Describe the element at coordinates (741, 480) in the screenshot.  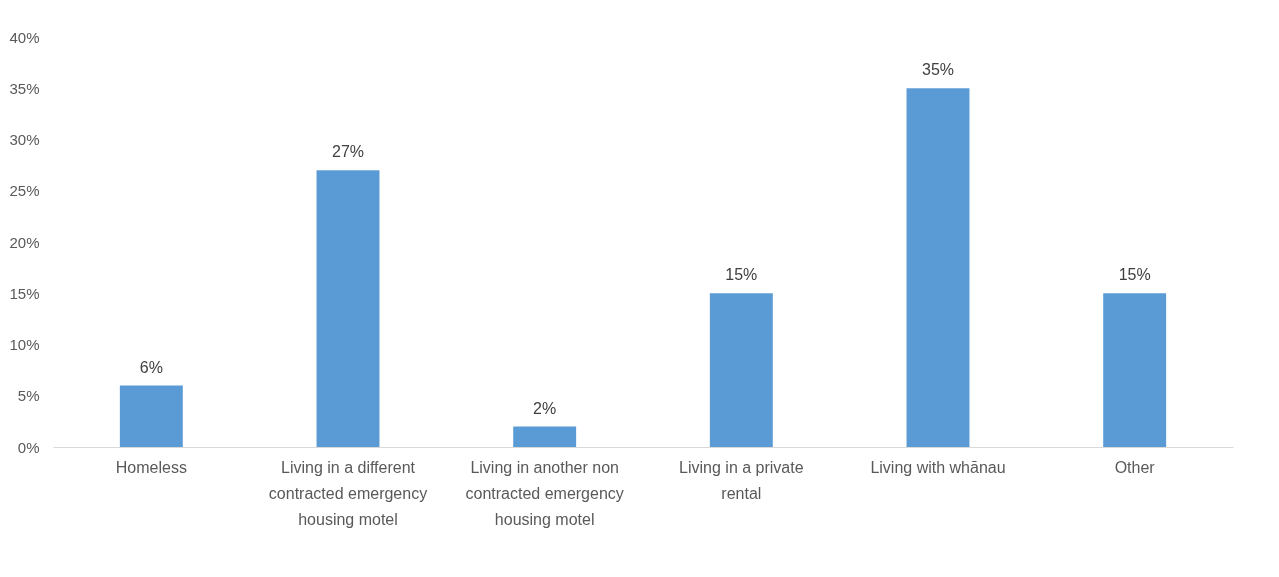
I see `x-tick-label: Living in a private rental` at that location.